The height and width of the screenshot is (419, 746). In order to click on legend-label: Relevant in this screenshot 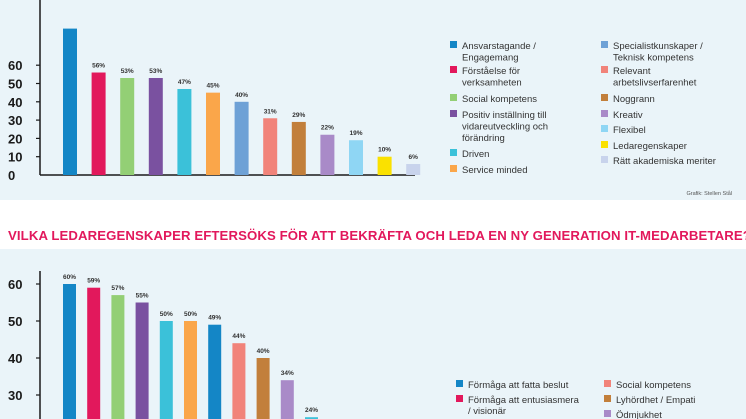, I will do `click(632, 71)`.